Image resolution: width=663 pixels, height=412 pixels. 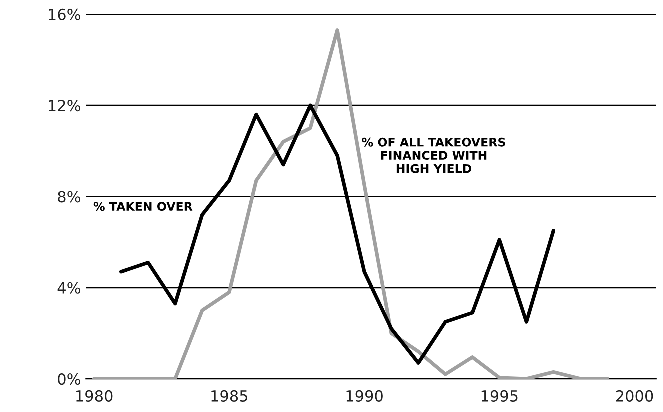 I want to click on y-tick-label: 16%, so click(x=64, y=14).